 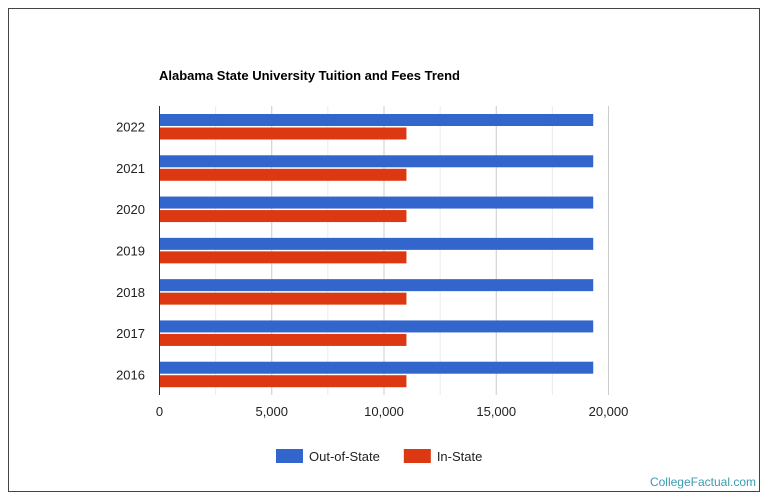 What do you see at coordinates (271, 411) in the screenshot?
I see `x-tick-label: 5,000` at bounding box center [271, 411].